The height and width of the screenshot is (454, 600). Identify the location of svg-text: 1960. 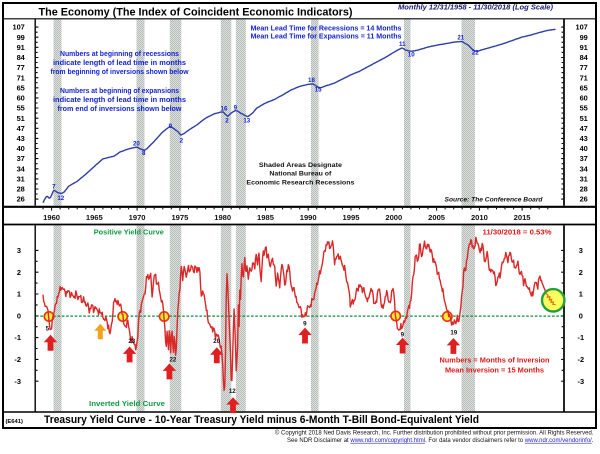
(51, 217).